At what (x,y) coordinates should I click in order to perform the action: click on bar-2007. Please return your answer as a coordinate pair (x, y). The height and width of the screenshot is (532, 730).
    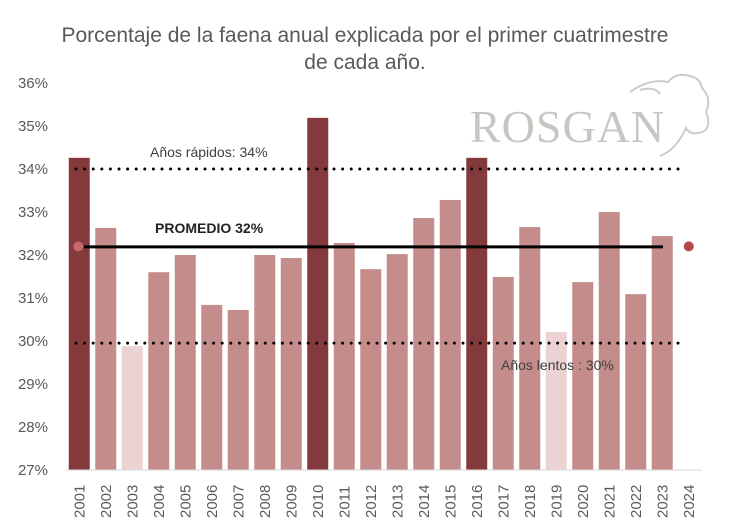
    Looking at the image, I should click on (238, 390).